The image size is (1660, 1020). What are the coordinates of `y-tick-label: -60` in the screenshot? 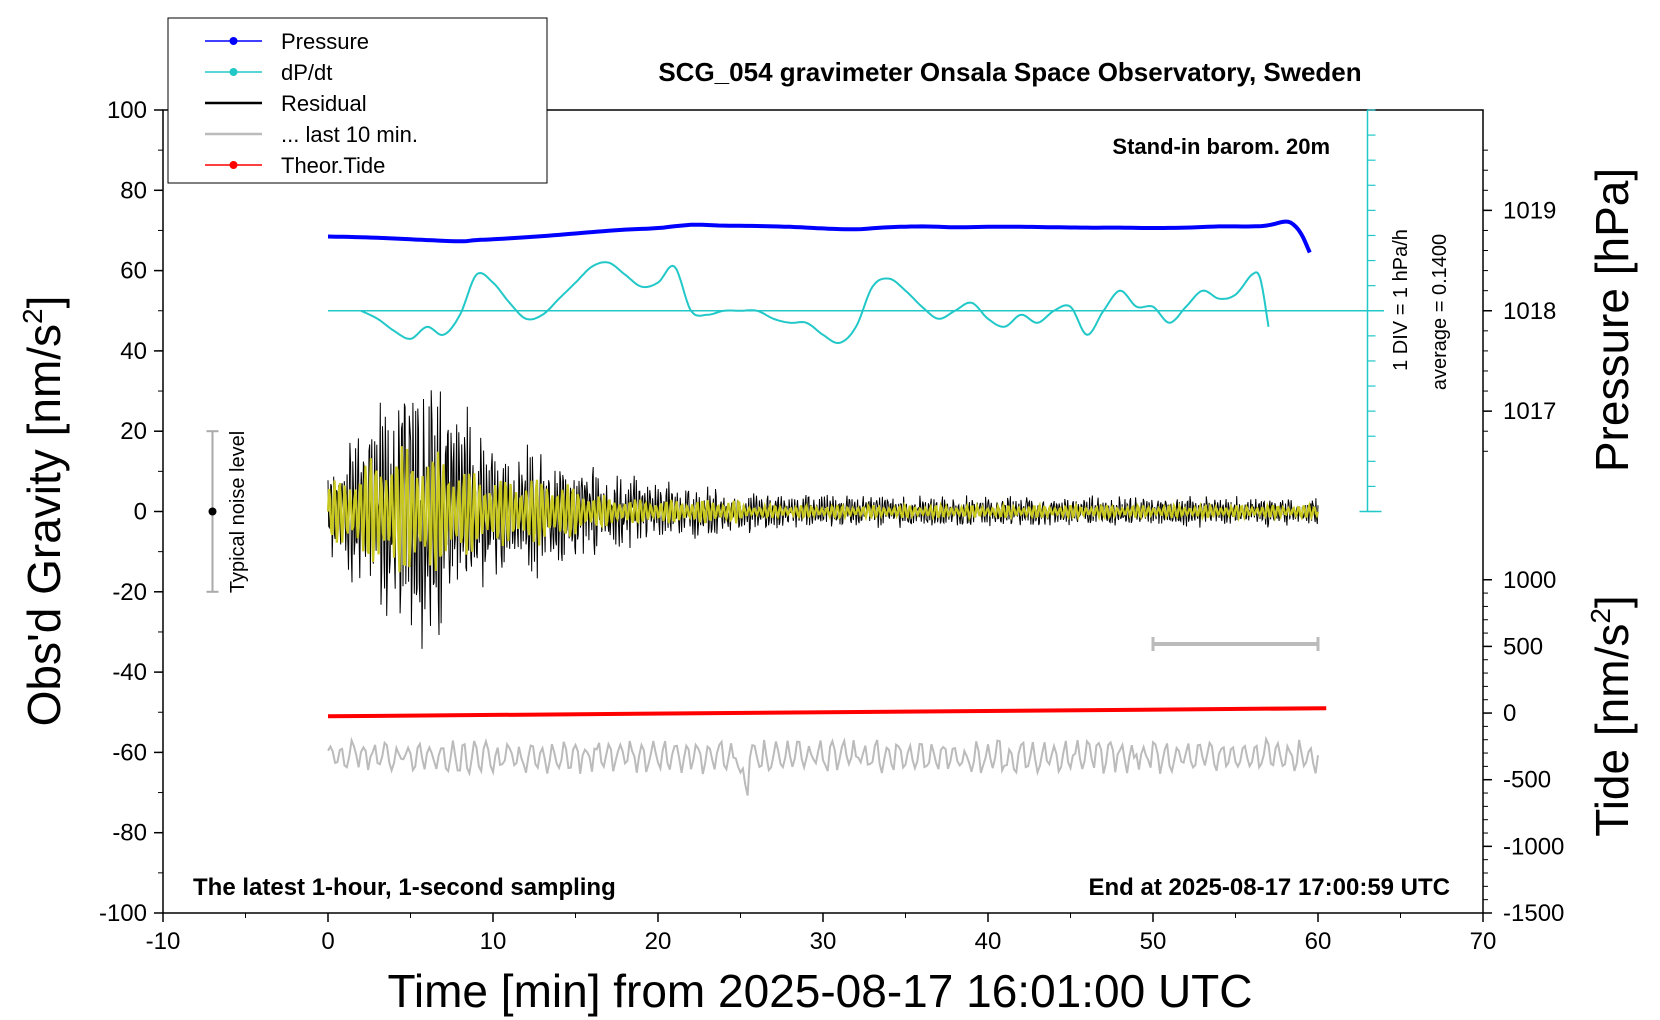 It's located at (129, 752).